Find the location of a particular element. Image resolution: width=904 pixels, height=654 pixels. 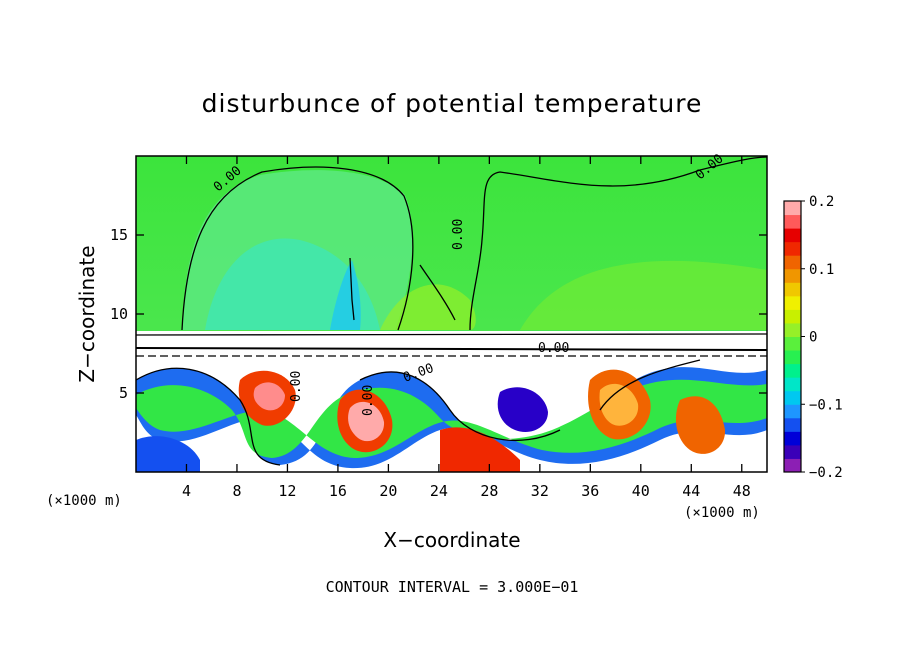

x-tick-label: 4 is located at coordinates (186, 491).